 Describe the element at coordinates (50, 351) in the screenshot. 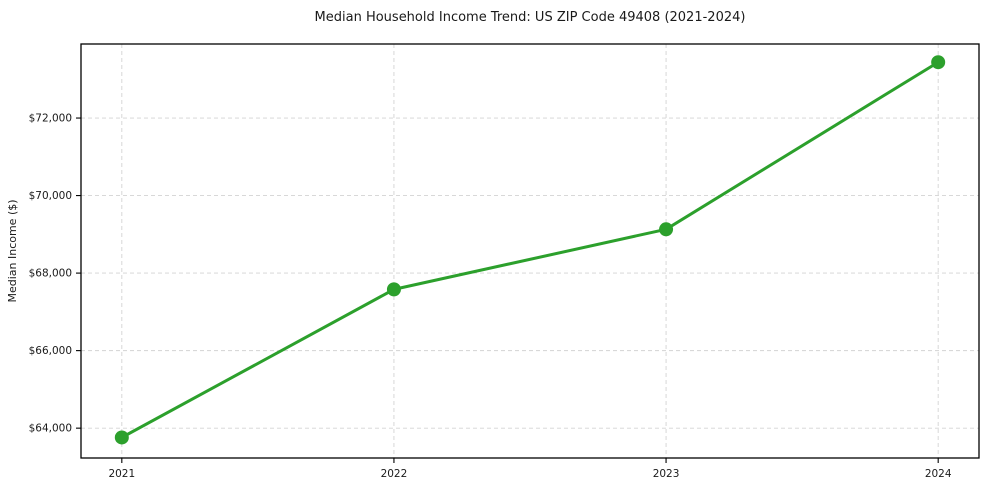

I see `y-tick-label: $66,000` at that location.